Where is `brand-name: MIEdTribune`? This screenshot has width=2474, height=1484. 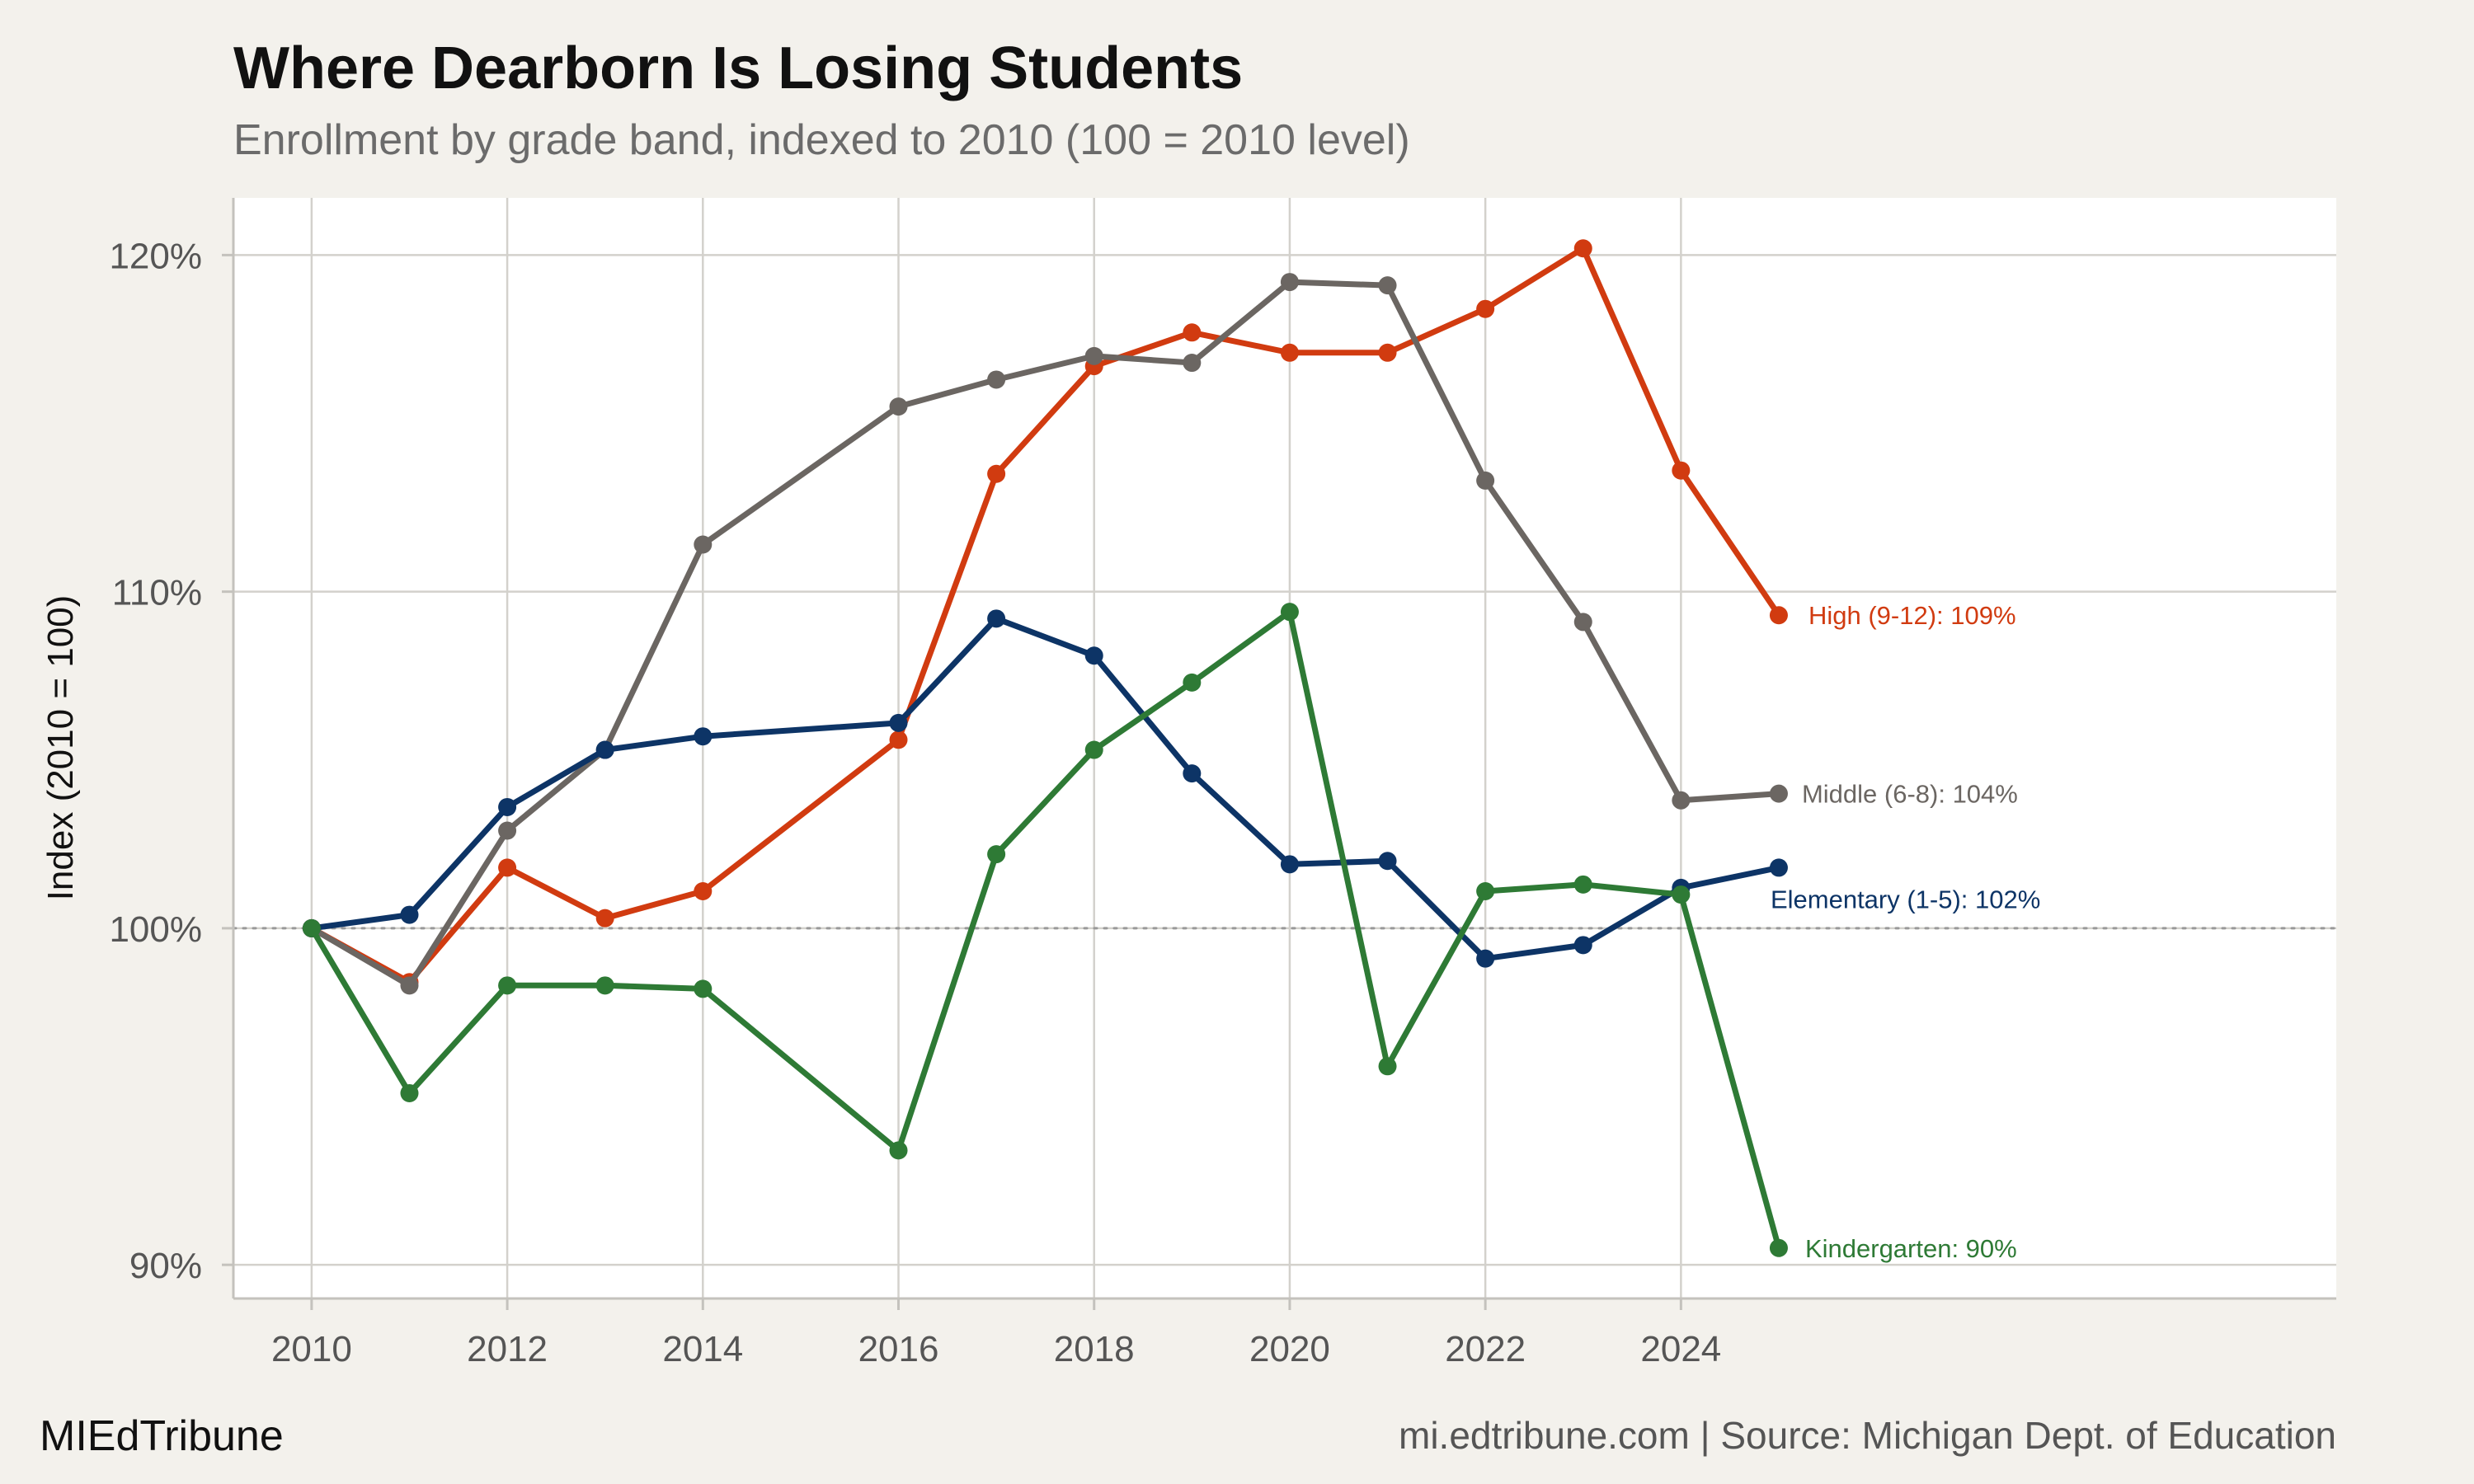 brand-name: MIEdTribune is located at coordinates (162, 1436).